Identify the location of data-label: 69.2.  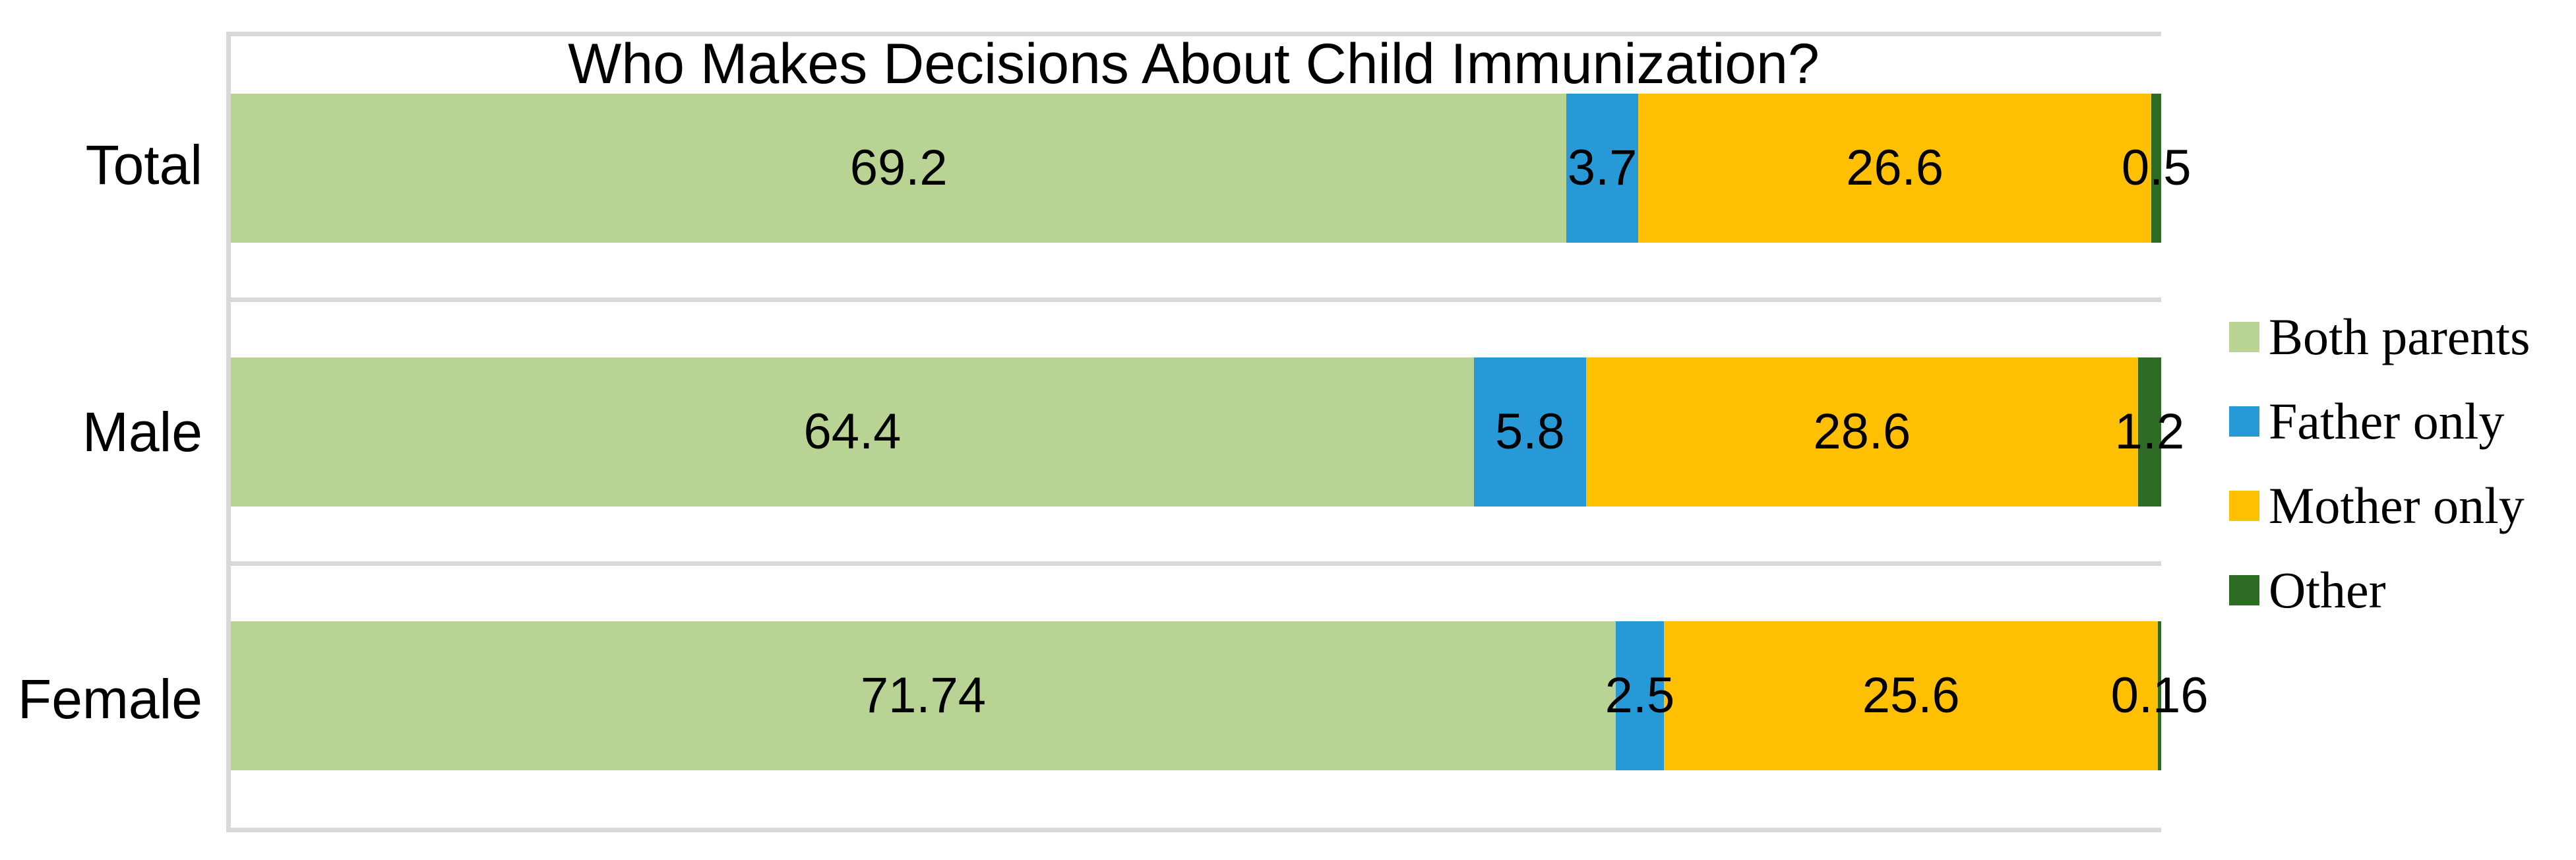
(898, 167).